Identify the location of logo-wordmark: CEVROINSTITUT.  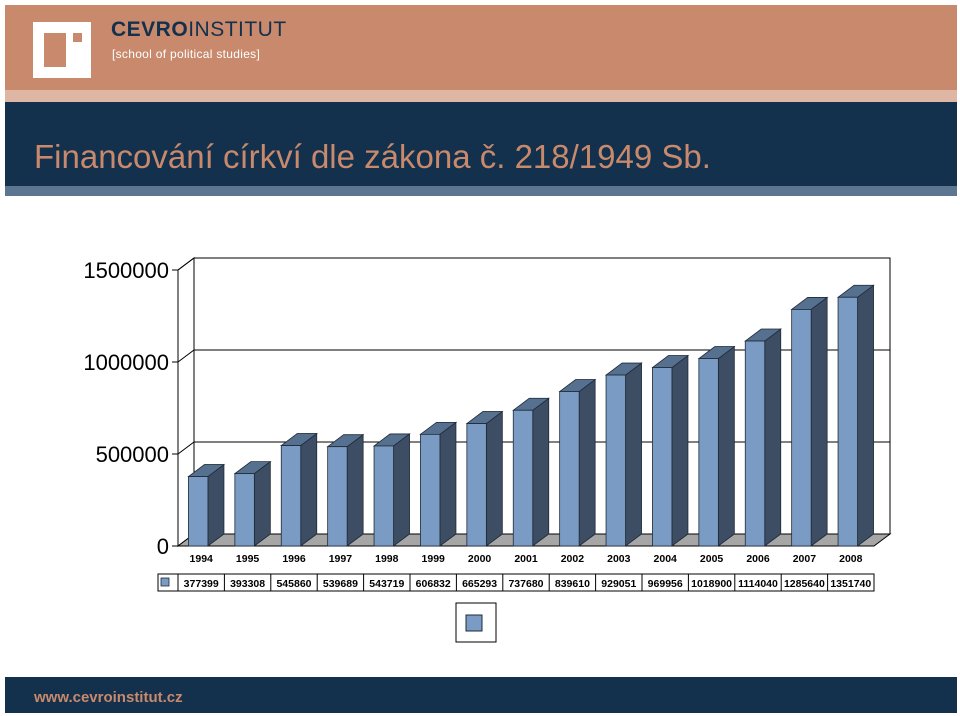
(199, 30).